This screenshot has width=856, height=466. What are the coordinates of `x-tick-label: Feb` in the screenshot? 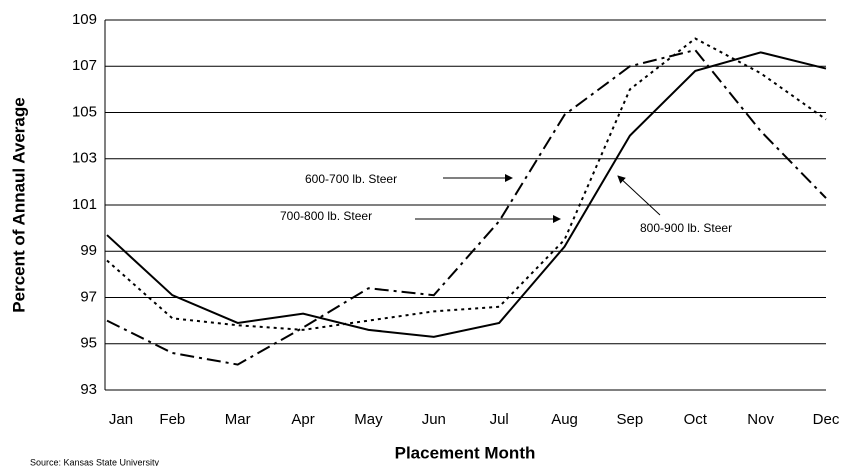 It's located at (172, 419).